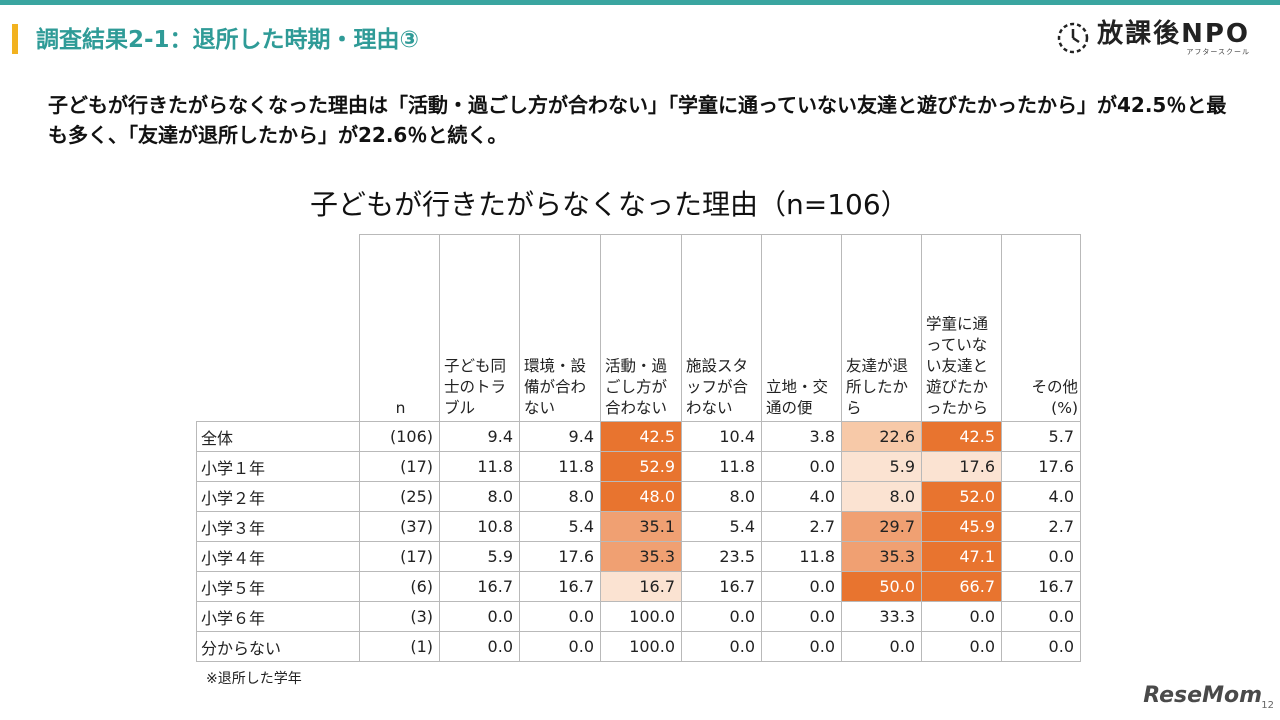  What do you see at coordinates (881, 526) in the screenshot?
I see `value-cell: 29.7` at bounding box center [881, 526].